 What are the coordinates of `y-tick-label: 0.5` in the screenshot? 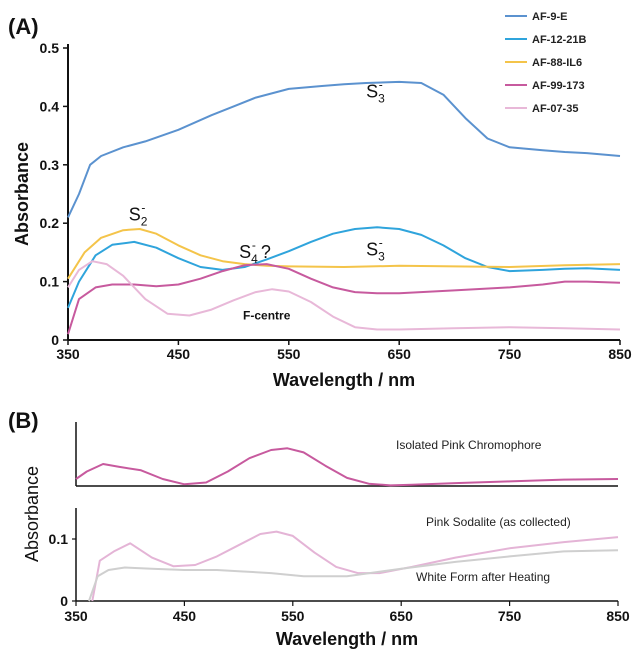 It's located at (50, 48).